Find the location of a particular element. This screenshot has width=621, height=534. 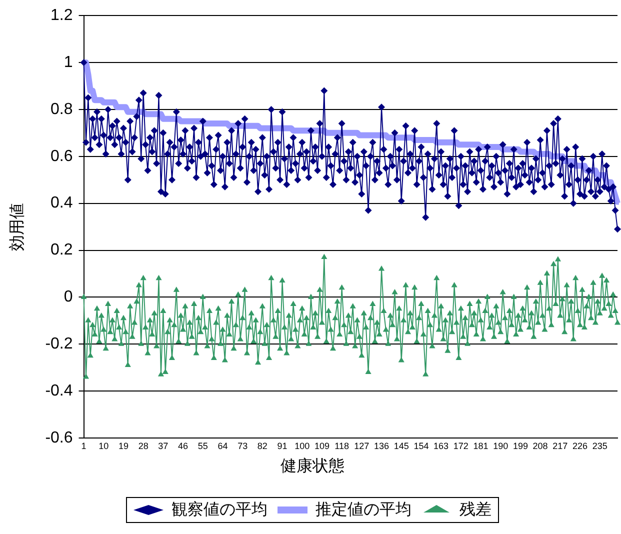

x-tick-label: 46 is located at coordinates (183, 445).